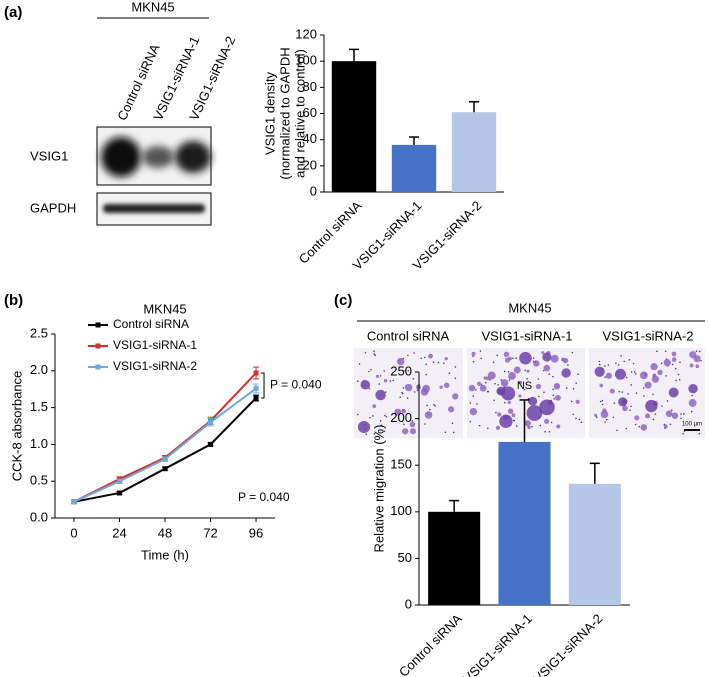  What do you see at coordinates (269, 113) in the screenshot?
I see `y-axis-label: VSIG1 density` at bounding box center [269, 113].